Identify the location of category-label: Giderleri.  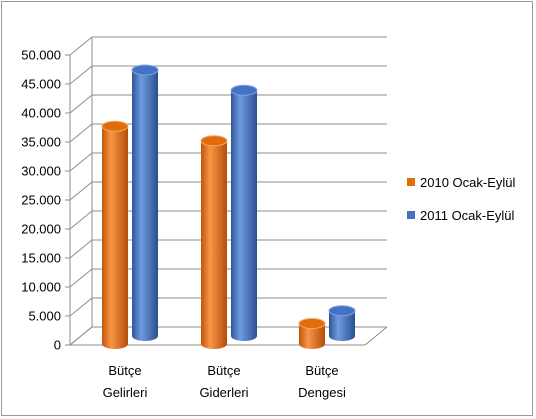
(223, 392).